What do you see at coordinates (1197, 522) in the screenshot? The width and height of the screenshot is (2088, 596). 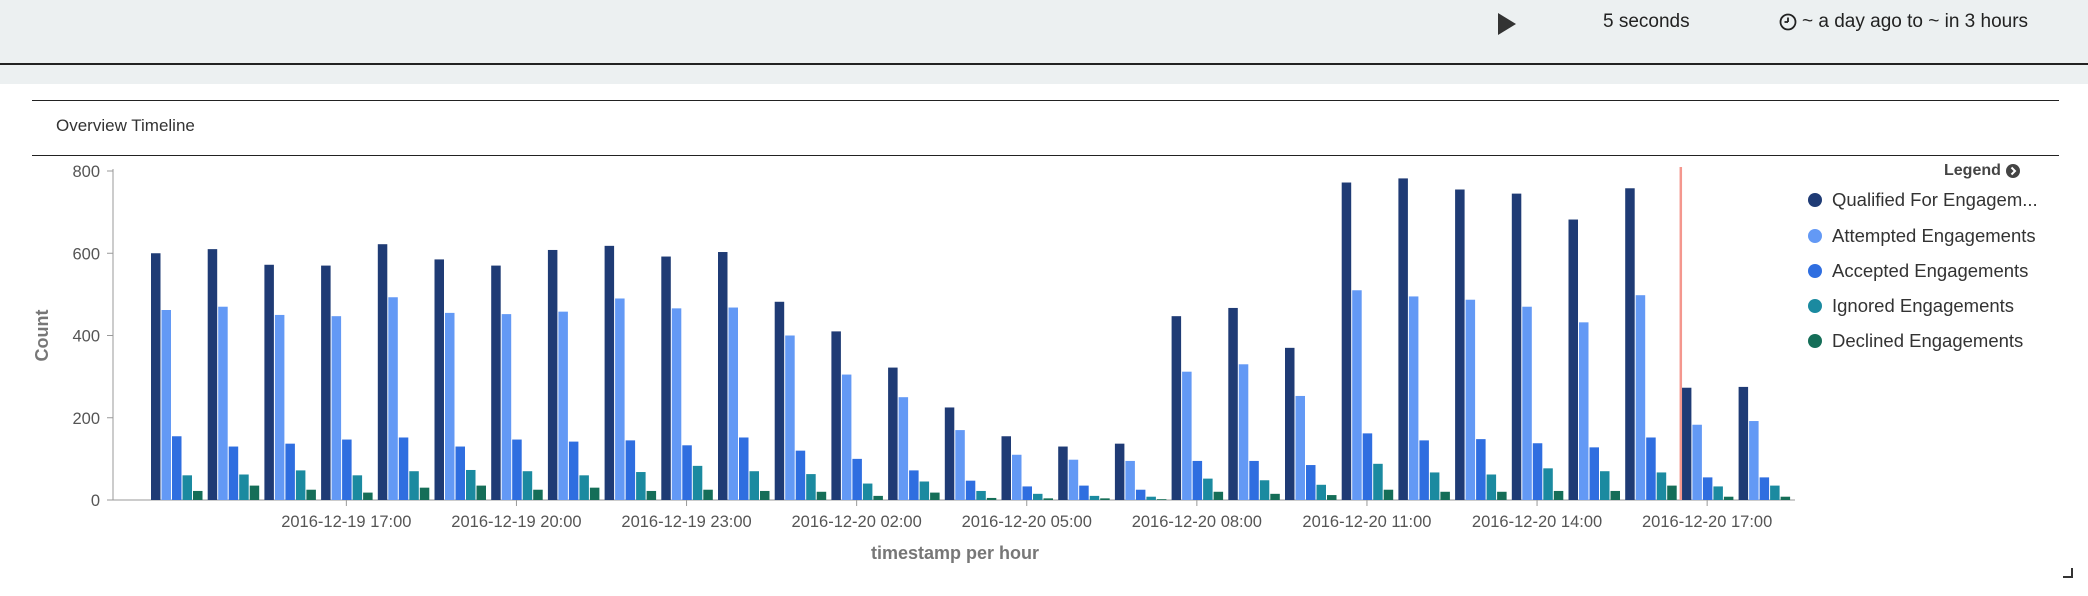 I see `x-tick-label: 2016-12-20 08:00` at bounding box center [1197, 522].